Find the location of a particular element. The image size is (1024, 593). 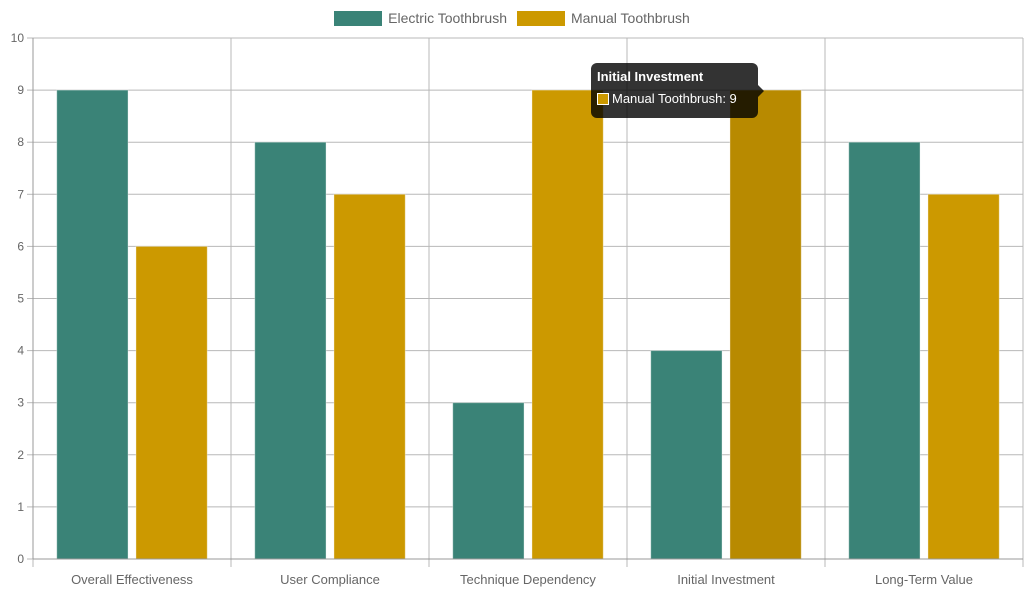

legend-swatch-electric is located at coordinates (358, 18).